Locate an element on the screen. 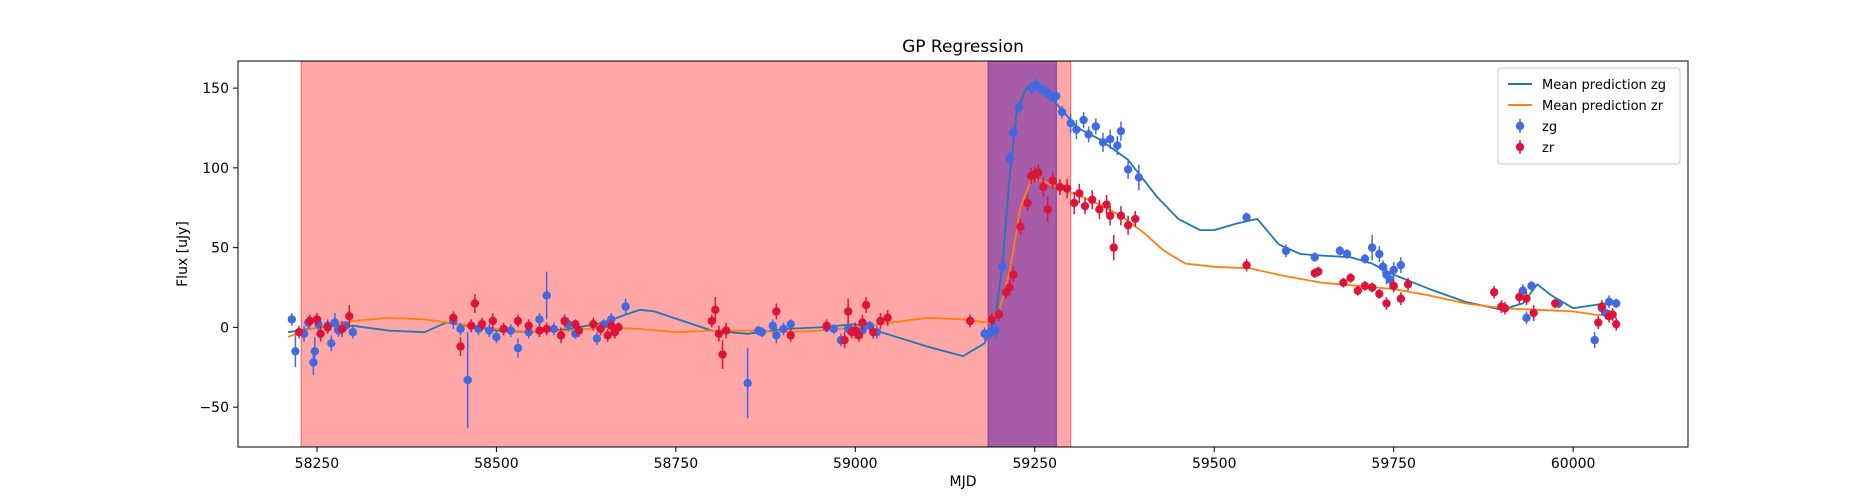  x-tick-label: 59250 is located at coordinates (1035, 464).